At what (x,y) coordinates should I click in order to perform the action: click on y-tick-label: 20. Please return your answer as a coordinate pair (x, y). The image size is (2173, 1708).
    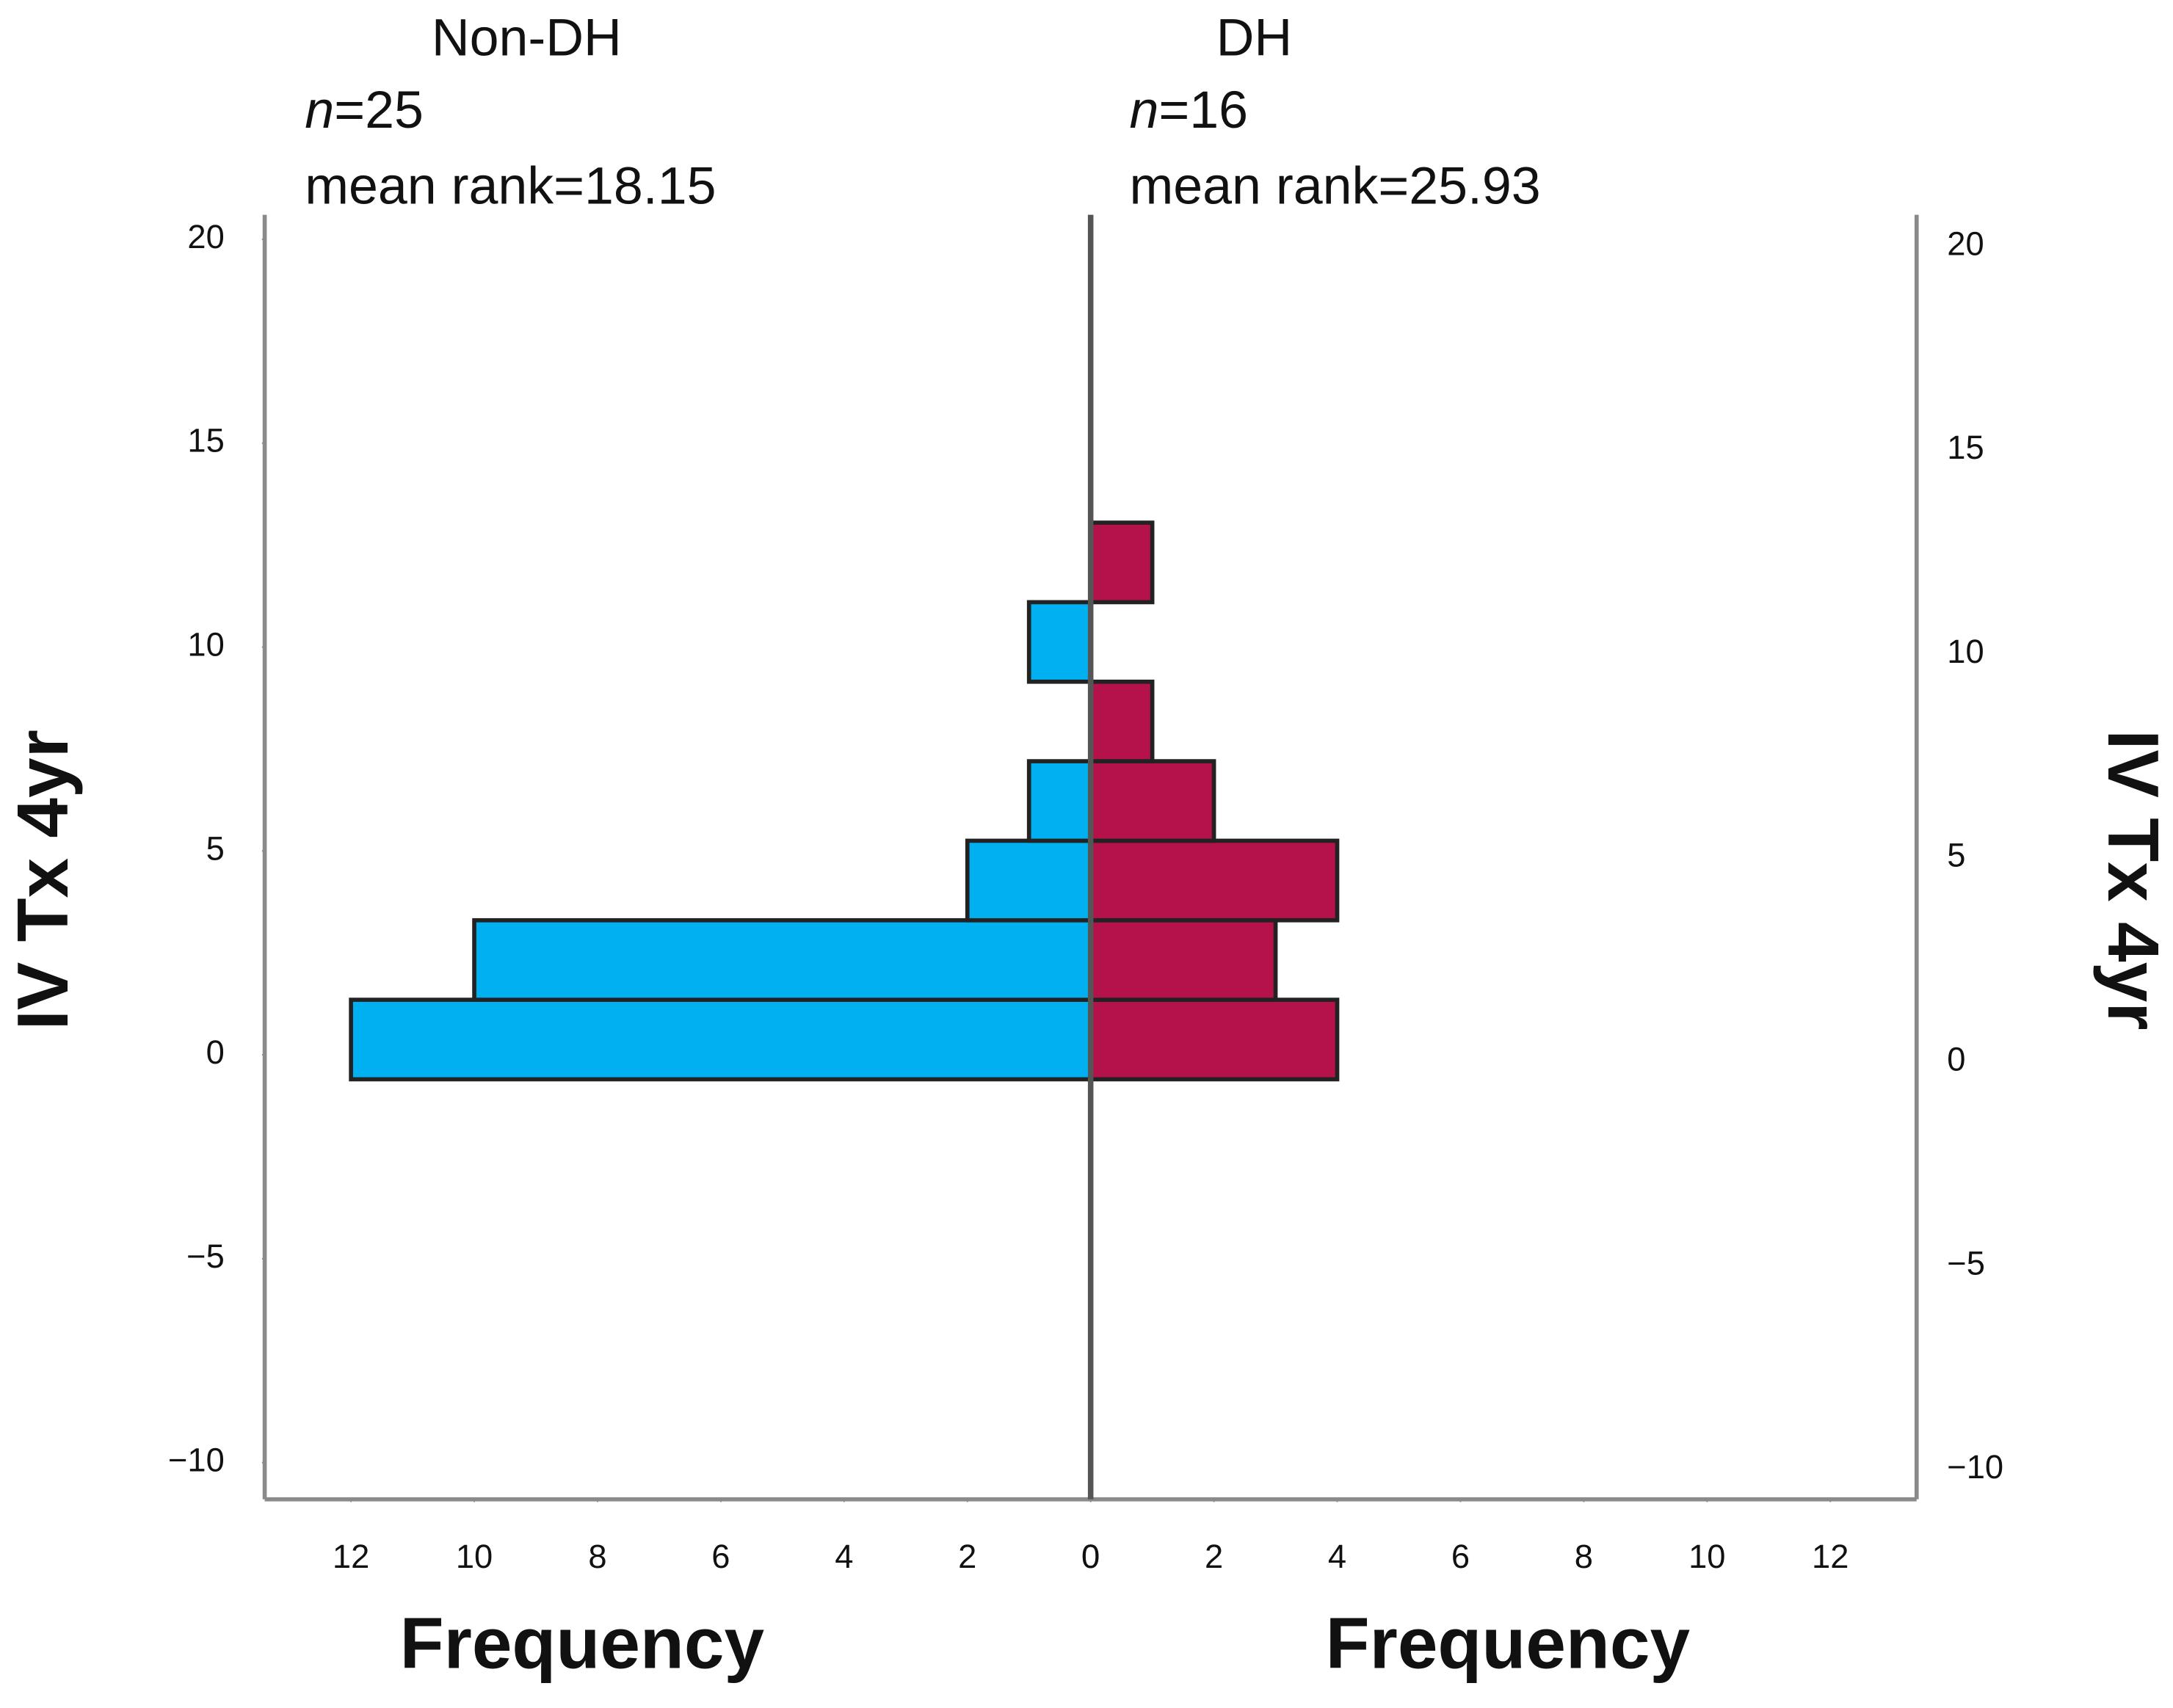
    Looking at the image, I should click on (205, 236).